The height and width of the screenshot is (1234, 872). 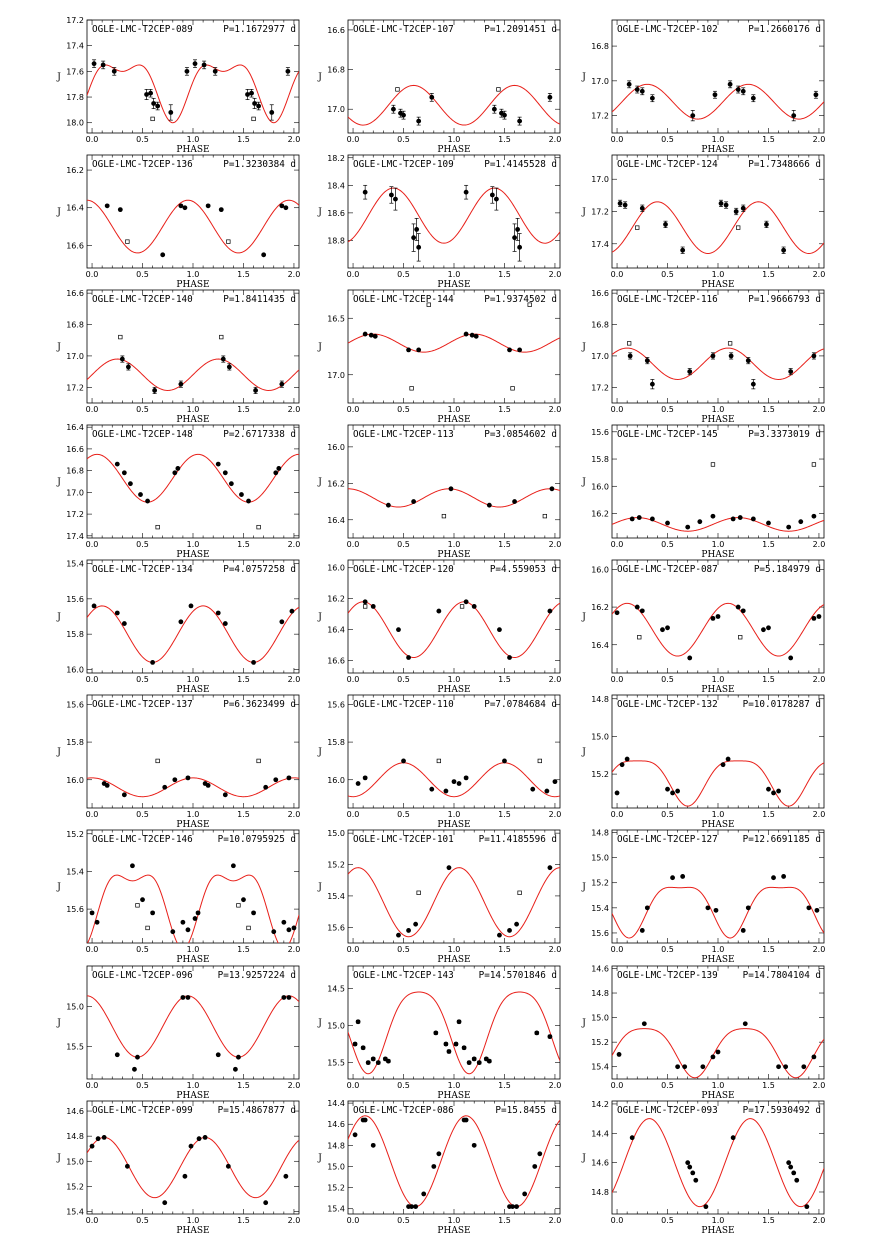 What do you see at coordinates (75, 1161) in the screenshot?
I see `y-tick-label: 15.0` at bounding box center [75, 1161].